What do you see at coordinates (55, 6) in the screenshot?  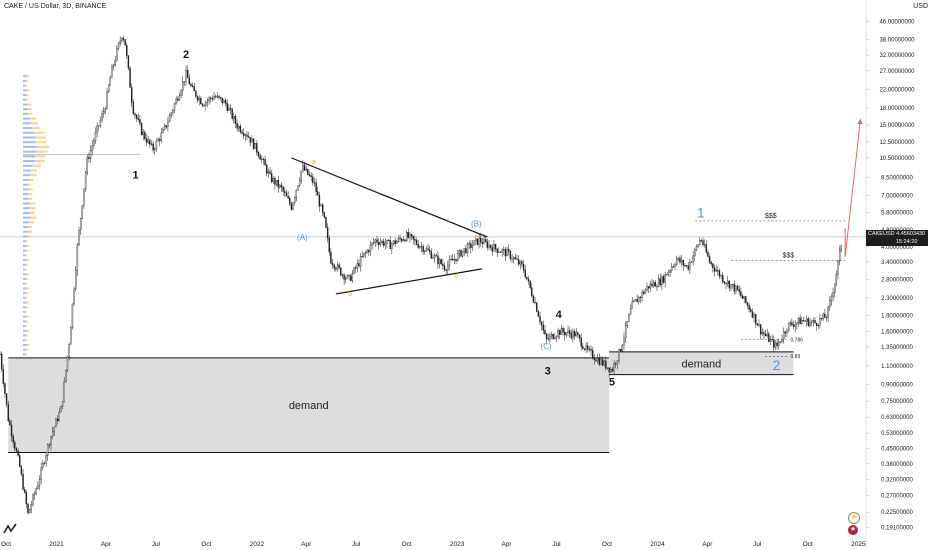 I see `chart-title: CAKE / US Dollar, 3D, BINANCE` at bounding box center [55, 6].